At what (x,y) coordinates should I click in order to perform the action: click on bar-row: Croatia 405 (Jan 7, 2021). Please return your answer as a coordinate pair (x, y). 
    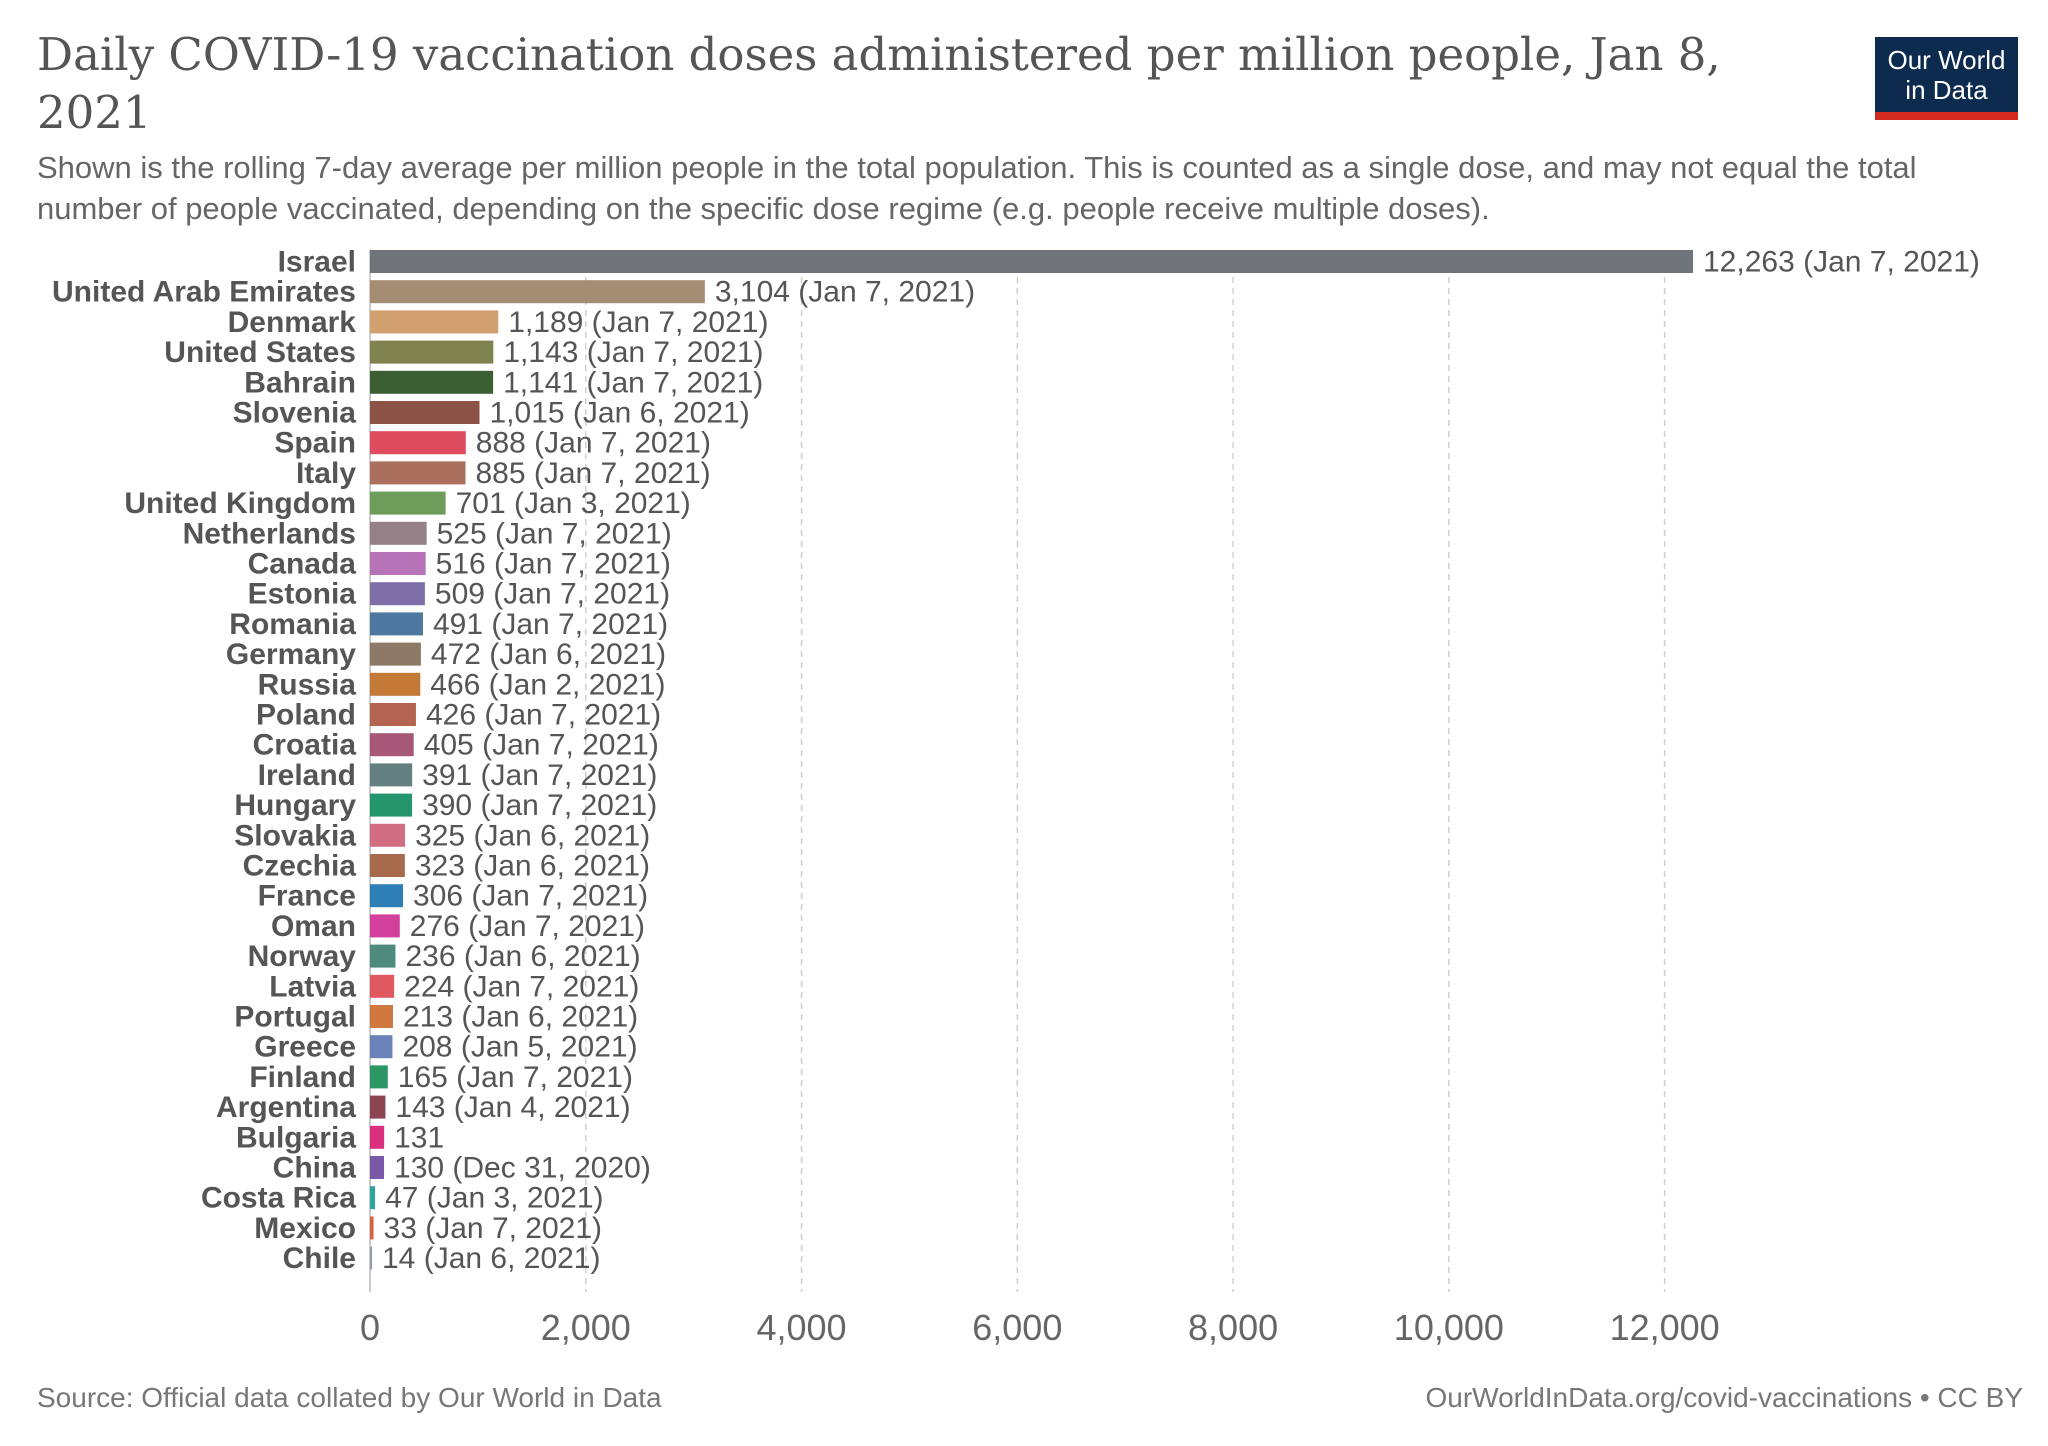
    Looking at the image, I should click on (456, 745).